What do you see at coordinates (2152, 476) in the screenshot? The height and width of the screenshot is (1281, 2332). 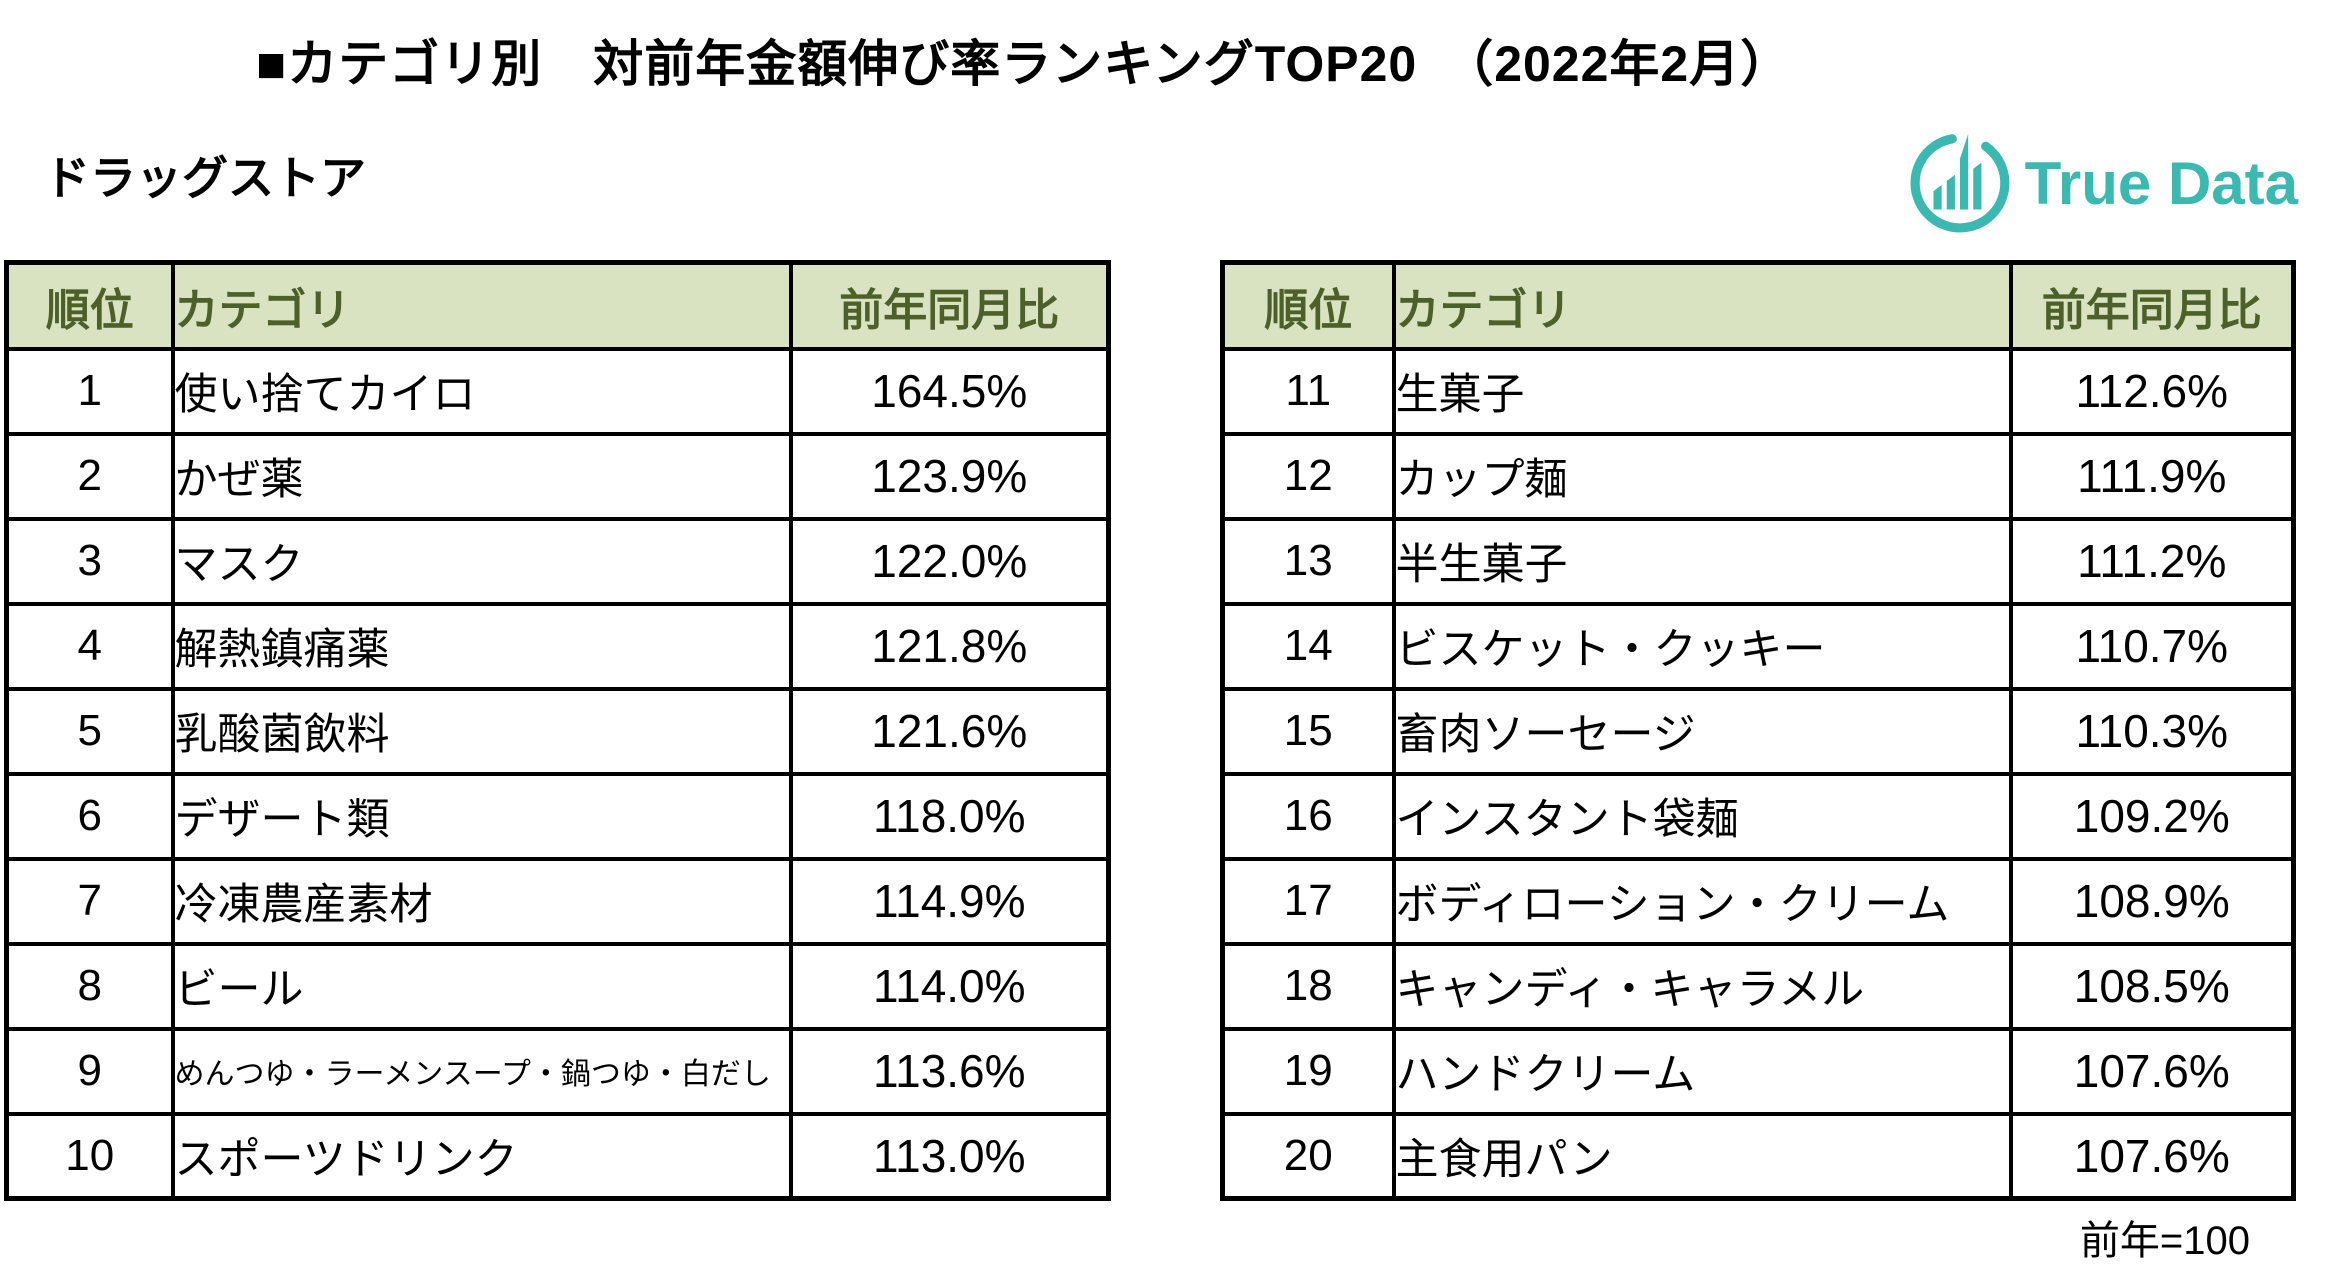 I see `value-cell: 111.9%` at bounding box center [2152, 476].